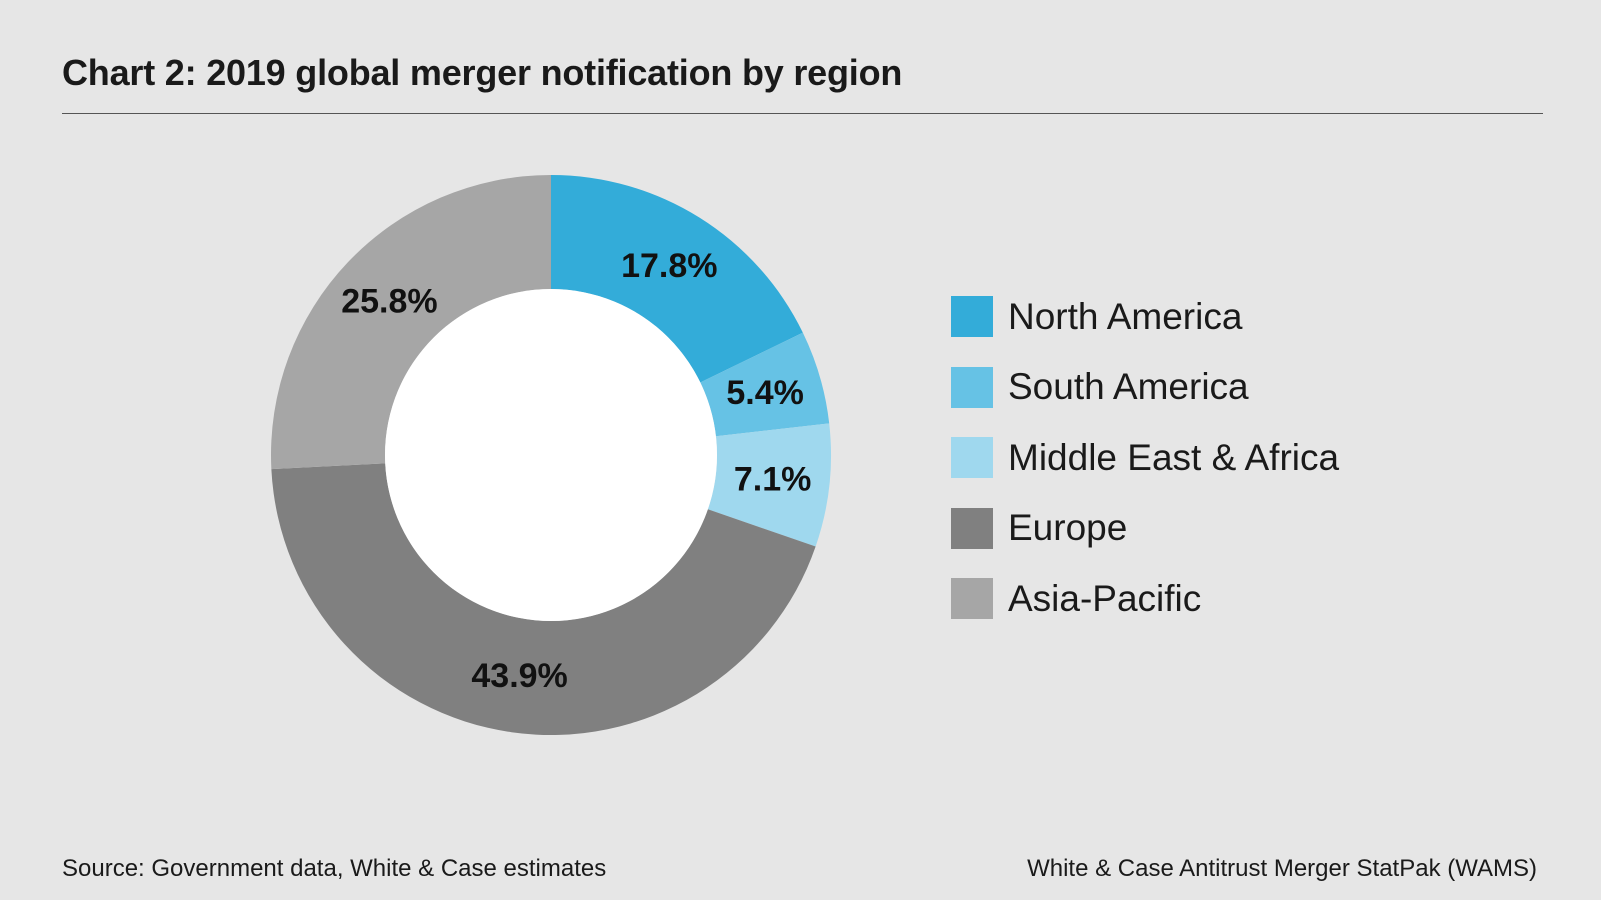 Image resolution: width=1601 pixels, height=900 pixels. I want to click on legend-item: North America, so click(1145, 316).